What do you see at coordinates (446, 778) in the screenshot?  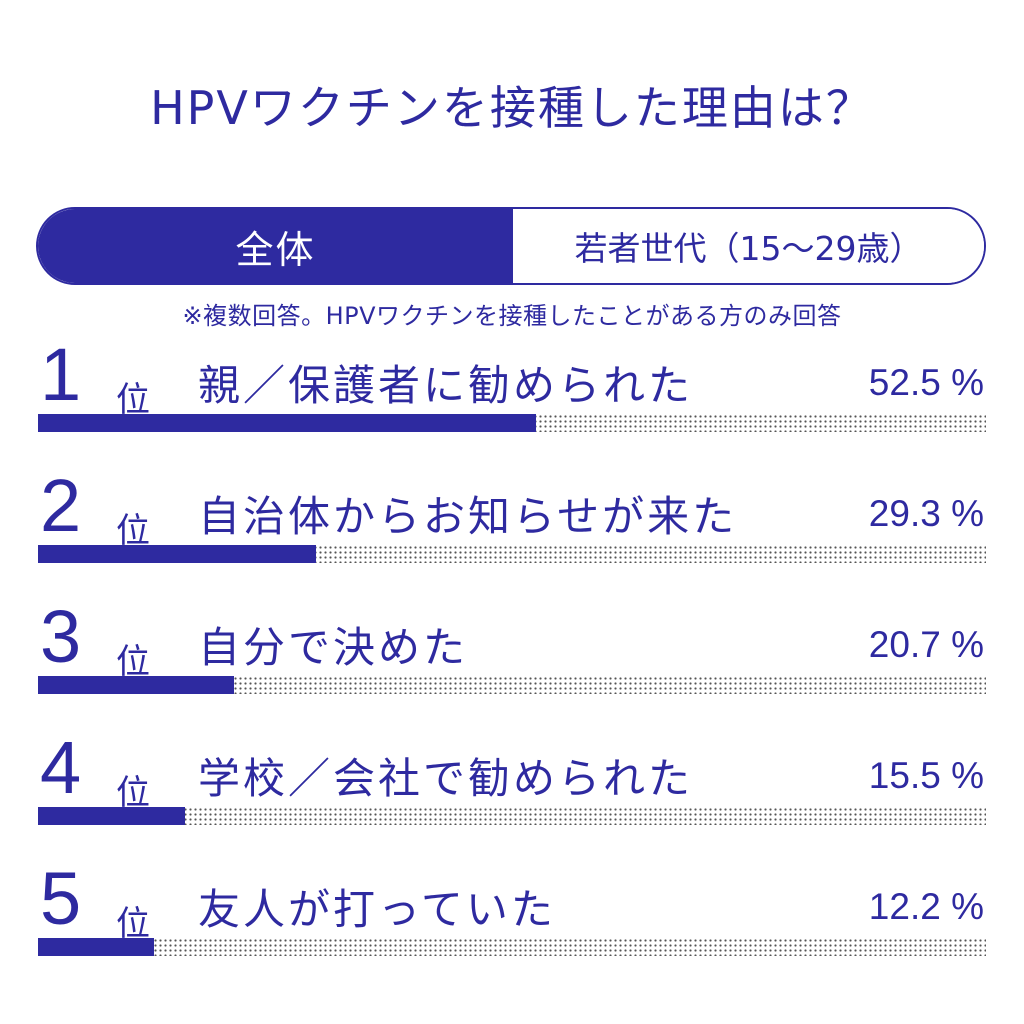 I see `category-label: 学校／会社で勧められた` at bounding box center [446, 778].